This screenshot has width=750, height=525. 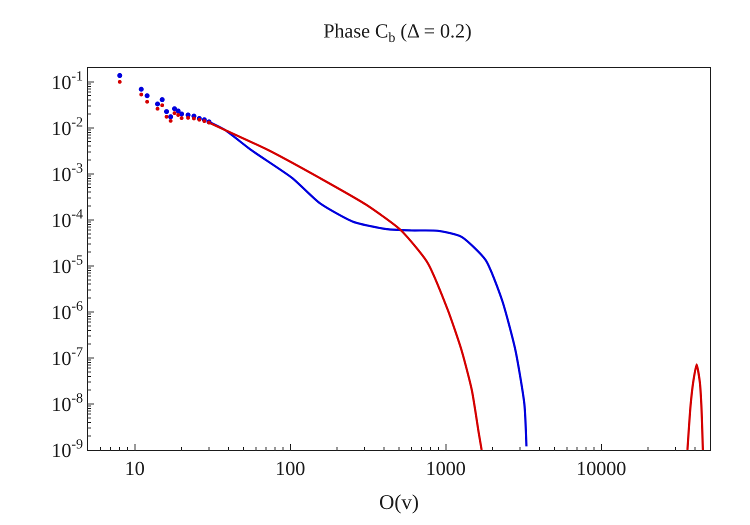 What do you see at coordinates (67, 173) in the screenshot?
I see `y-tick-label: 10$^{-3}$` at bounding box center [67, 173].